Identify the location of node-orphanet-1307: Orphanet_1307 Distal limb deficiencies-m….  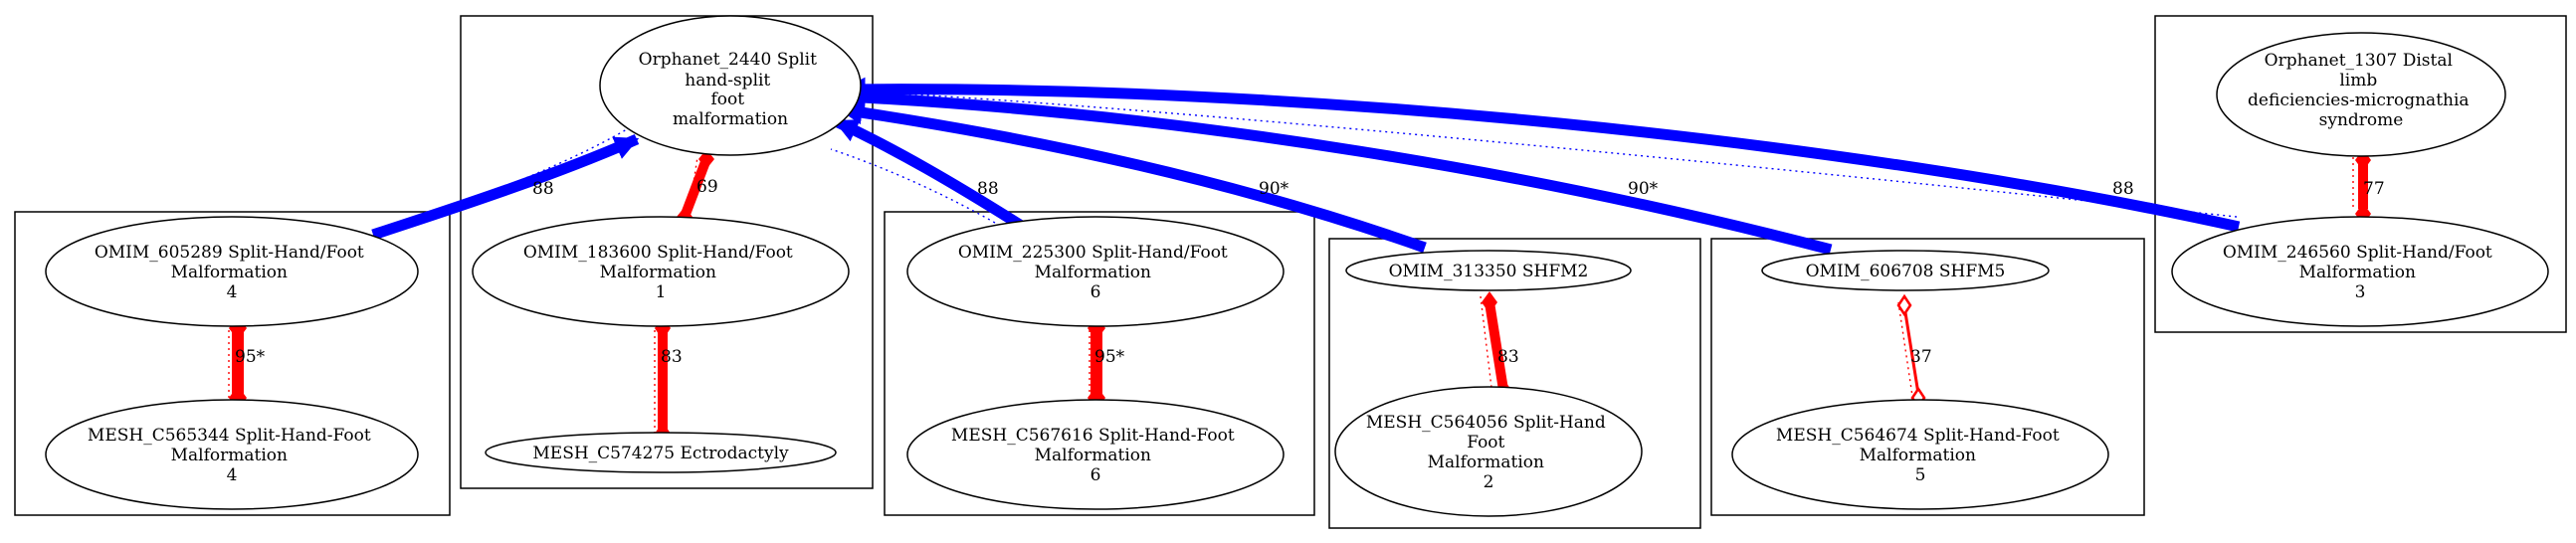
(2361, 95).